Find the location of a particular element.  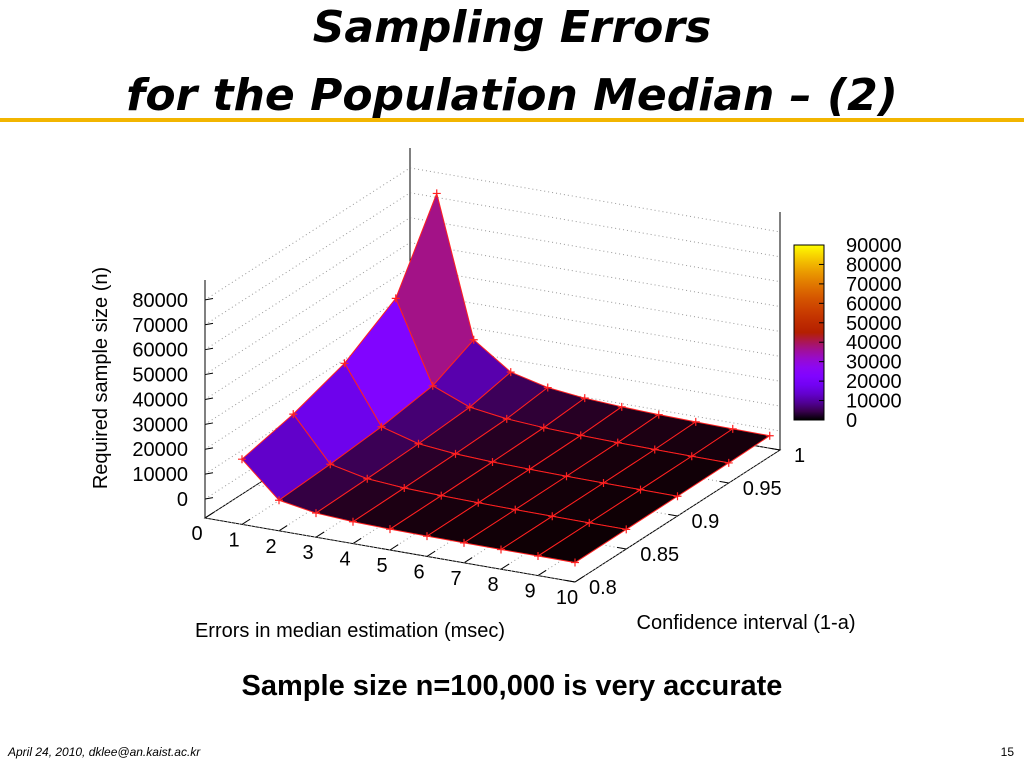

title-rule is located at coordinates (512, 120).